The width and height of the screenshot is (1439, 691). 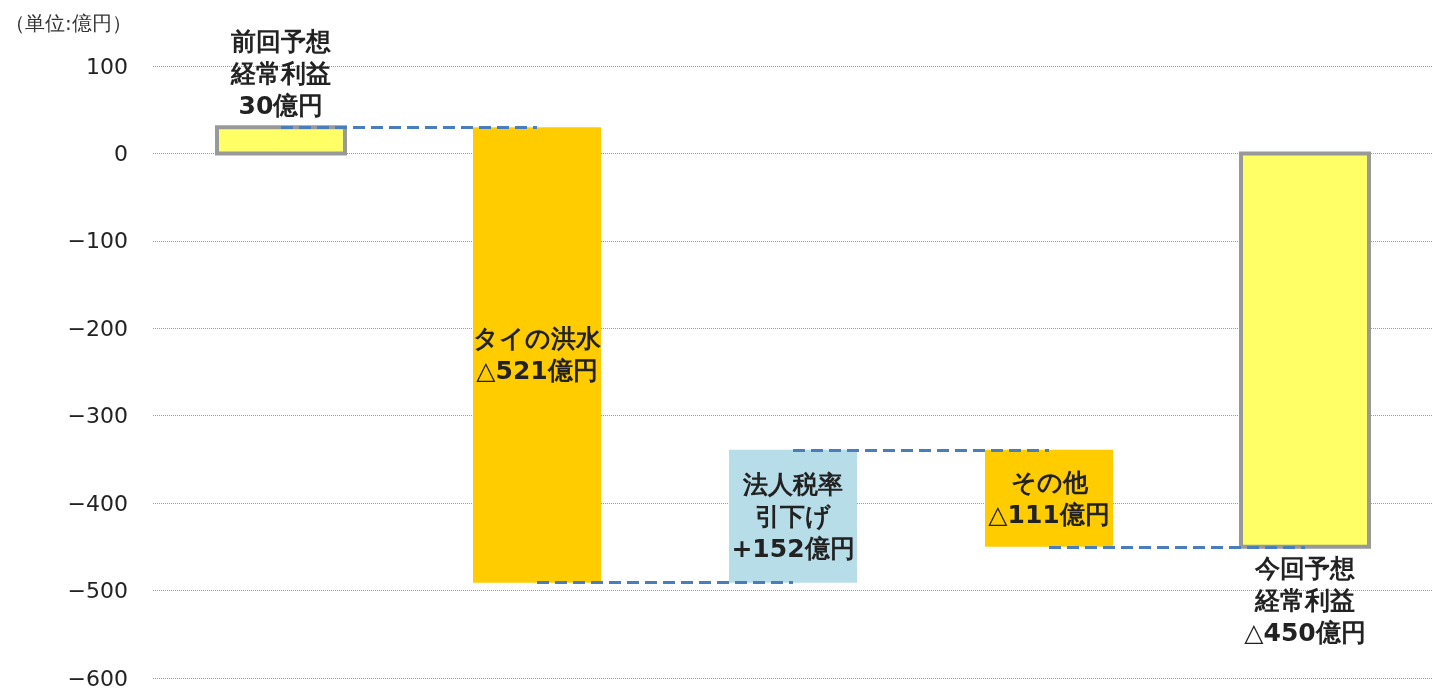 I want to click on data-label: 今回予想経常利益△450億円, so click(x=1305, y=601).